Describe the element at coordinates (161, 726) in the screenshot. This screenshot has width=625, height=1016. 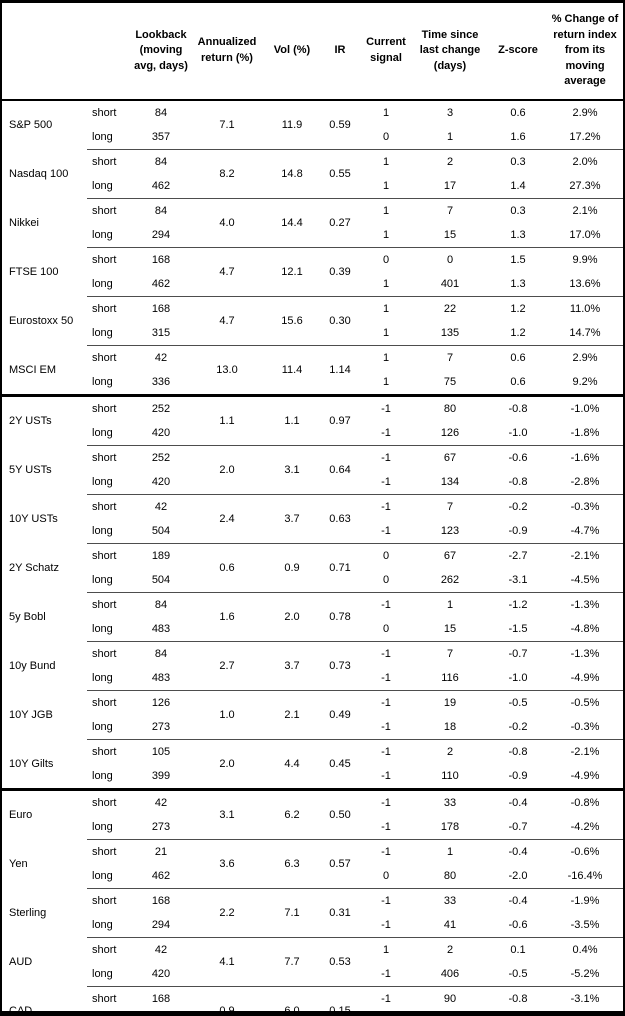
I see `cell-lookback: 273` at that location.